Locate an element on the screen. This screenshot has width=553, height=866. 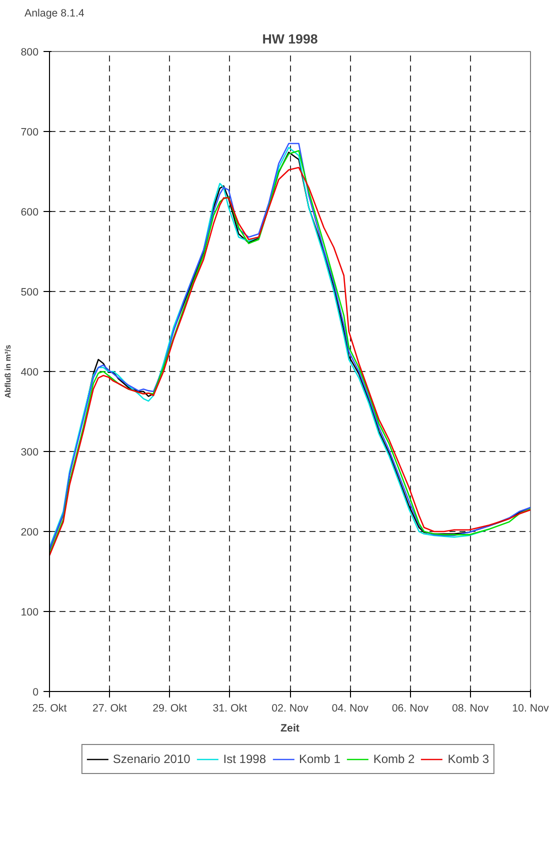
x-axis-title: Zeit is located at coordinates (290, 728).